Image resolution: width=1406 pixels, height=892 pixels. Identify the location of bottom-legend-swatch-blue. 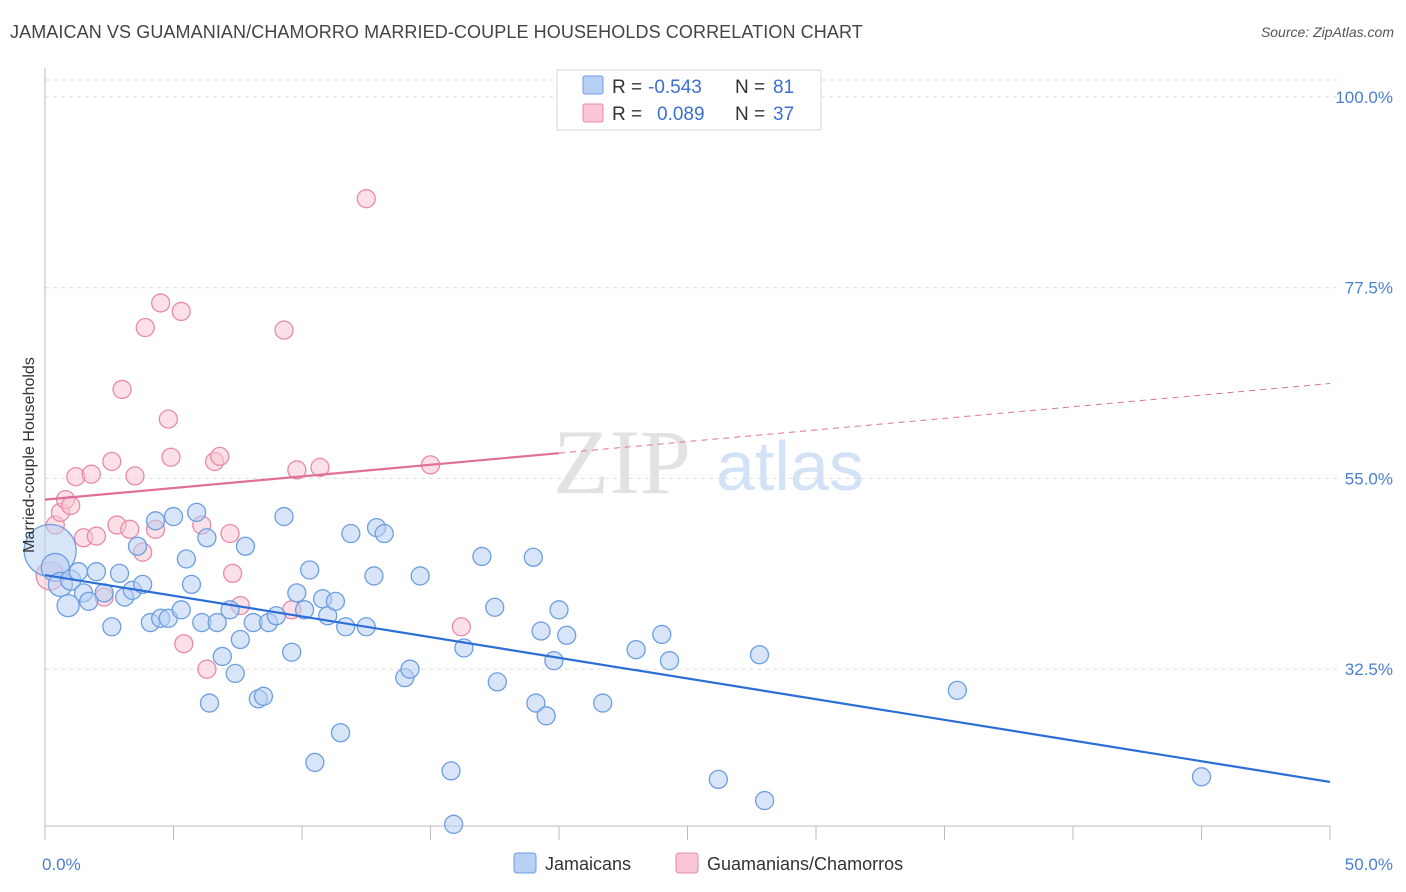
(525, 863).